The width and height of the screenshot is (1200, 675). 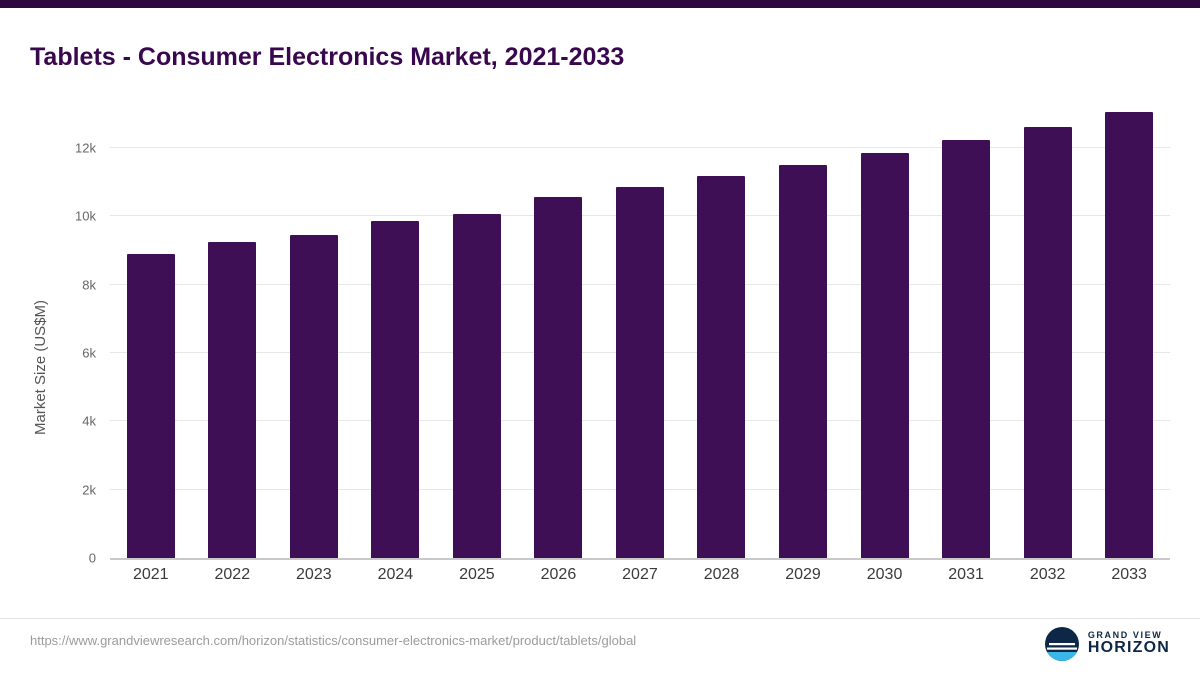 I want to click on x-tick-label-2029: 2029, so click(x=803, y=574).